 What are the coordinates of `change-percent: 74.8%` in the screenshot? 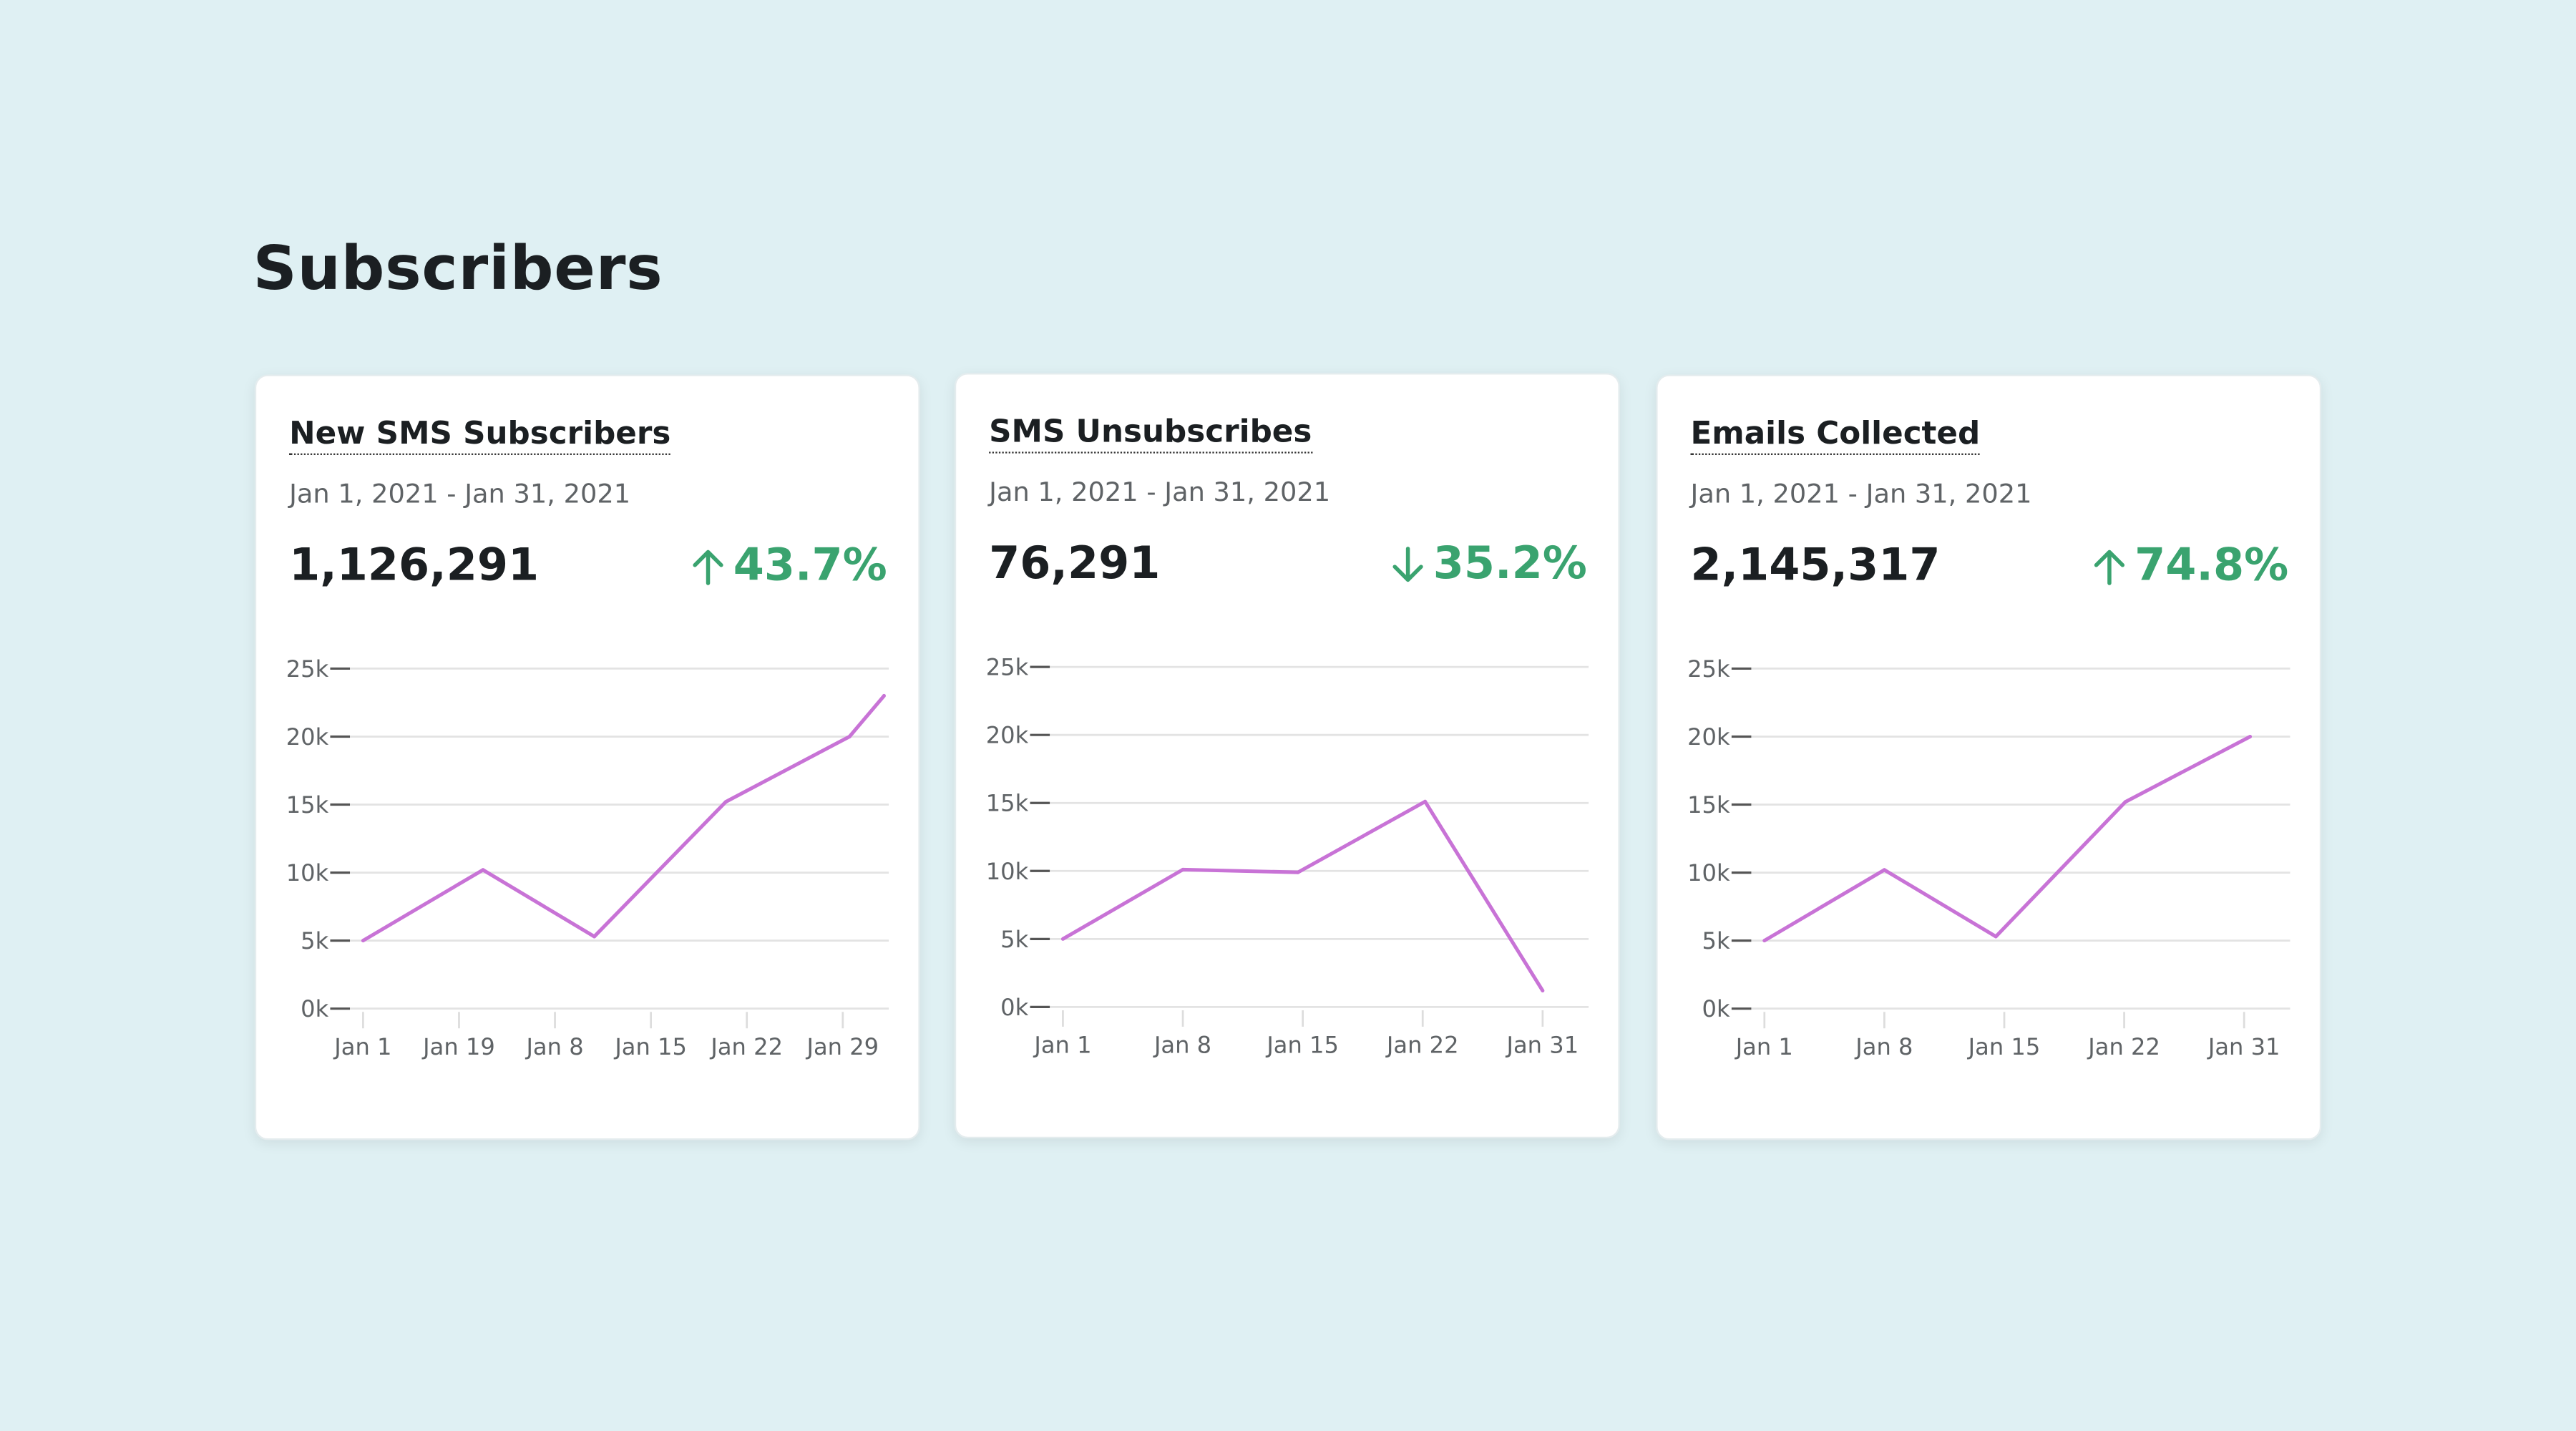 It's located at (2212, 566).